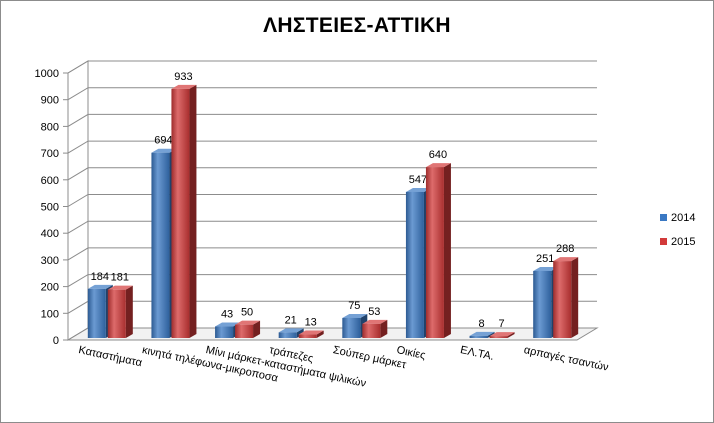 The width and height of the screenshot is (714, 423). I want to click on y-tick-label: 200, so click(50, 288).